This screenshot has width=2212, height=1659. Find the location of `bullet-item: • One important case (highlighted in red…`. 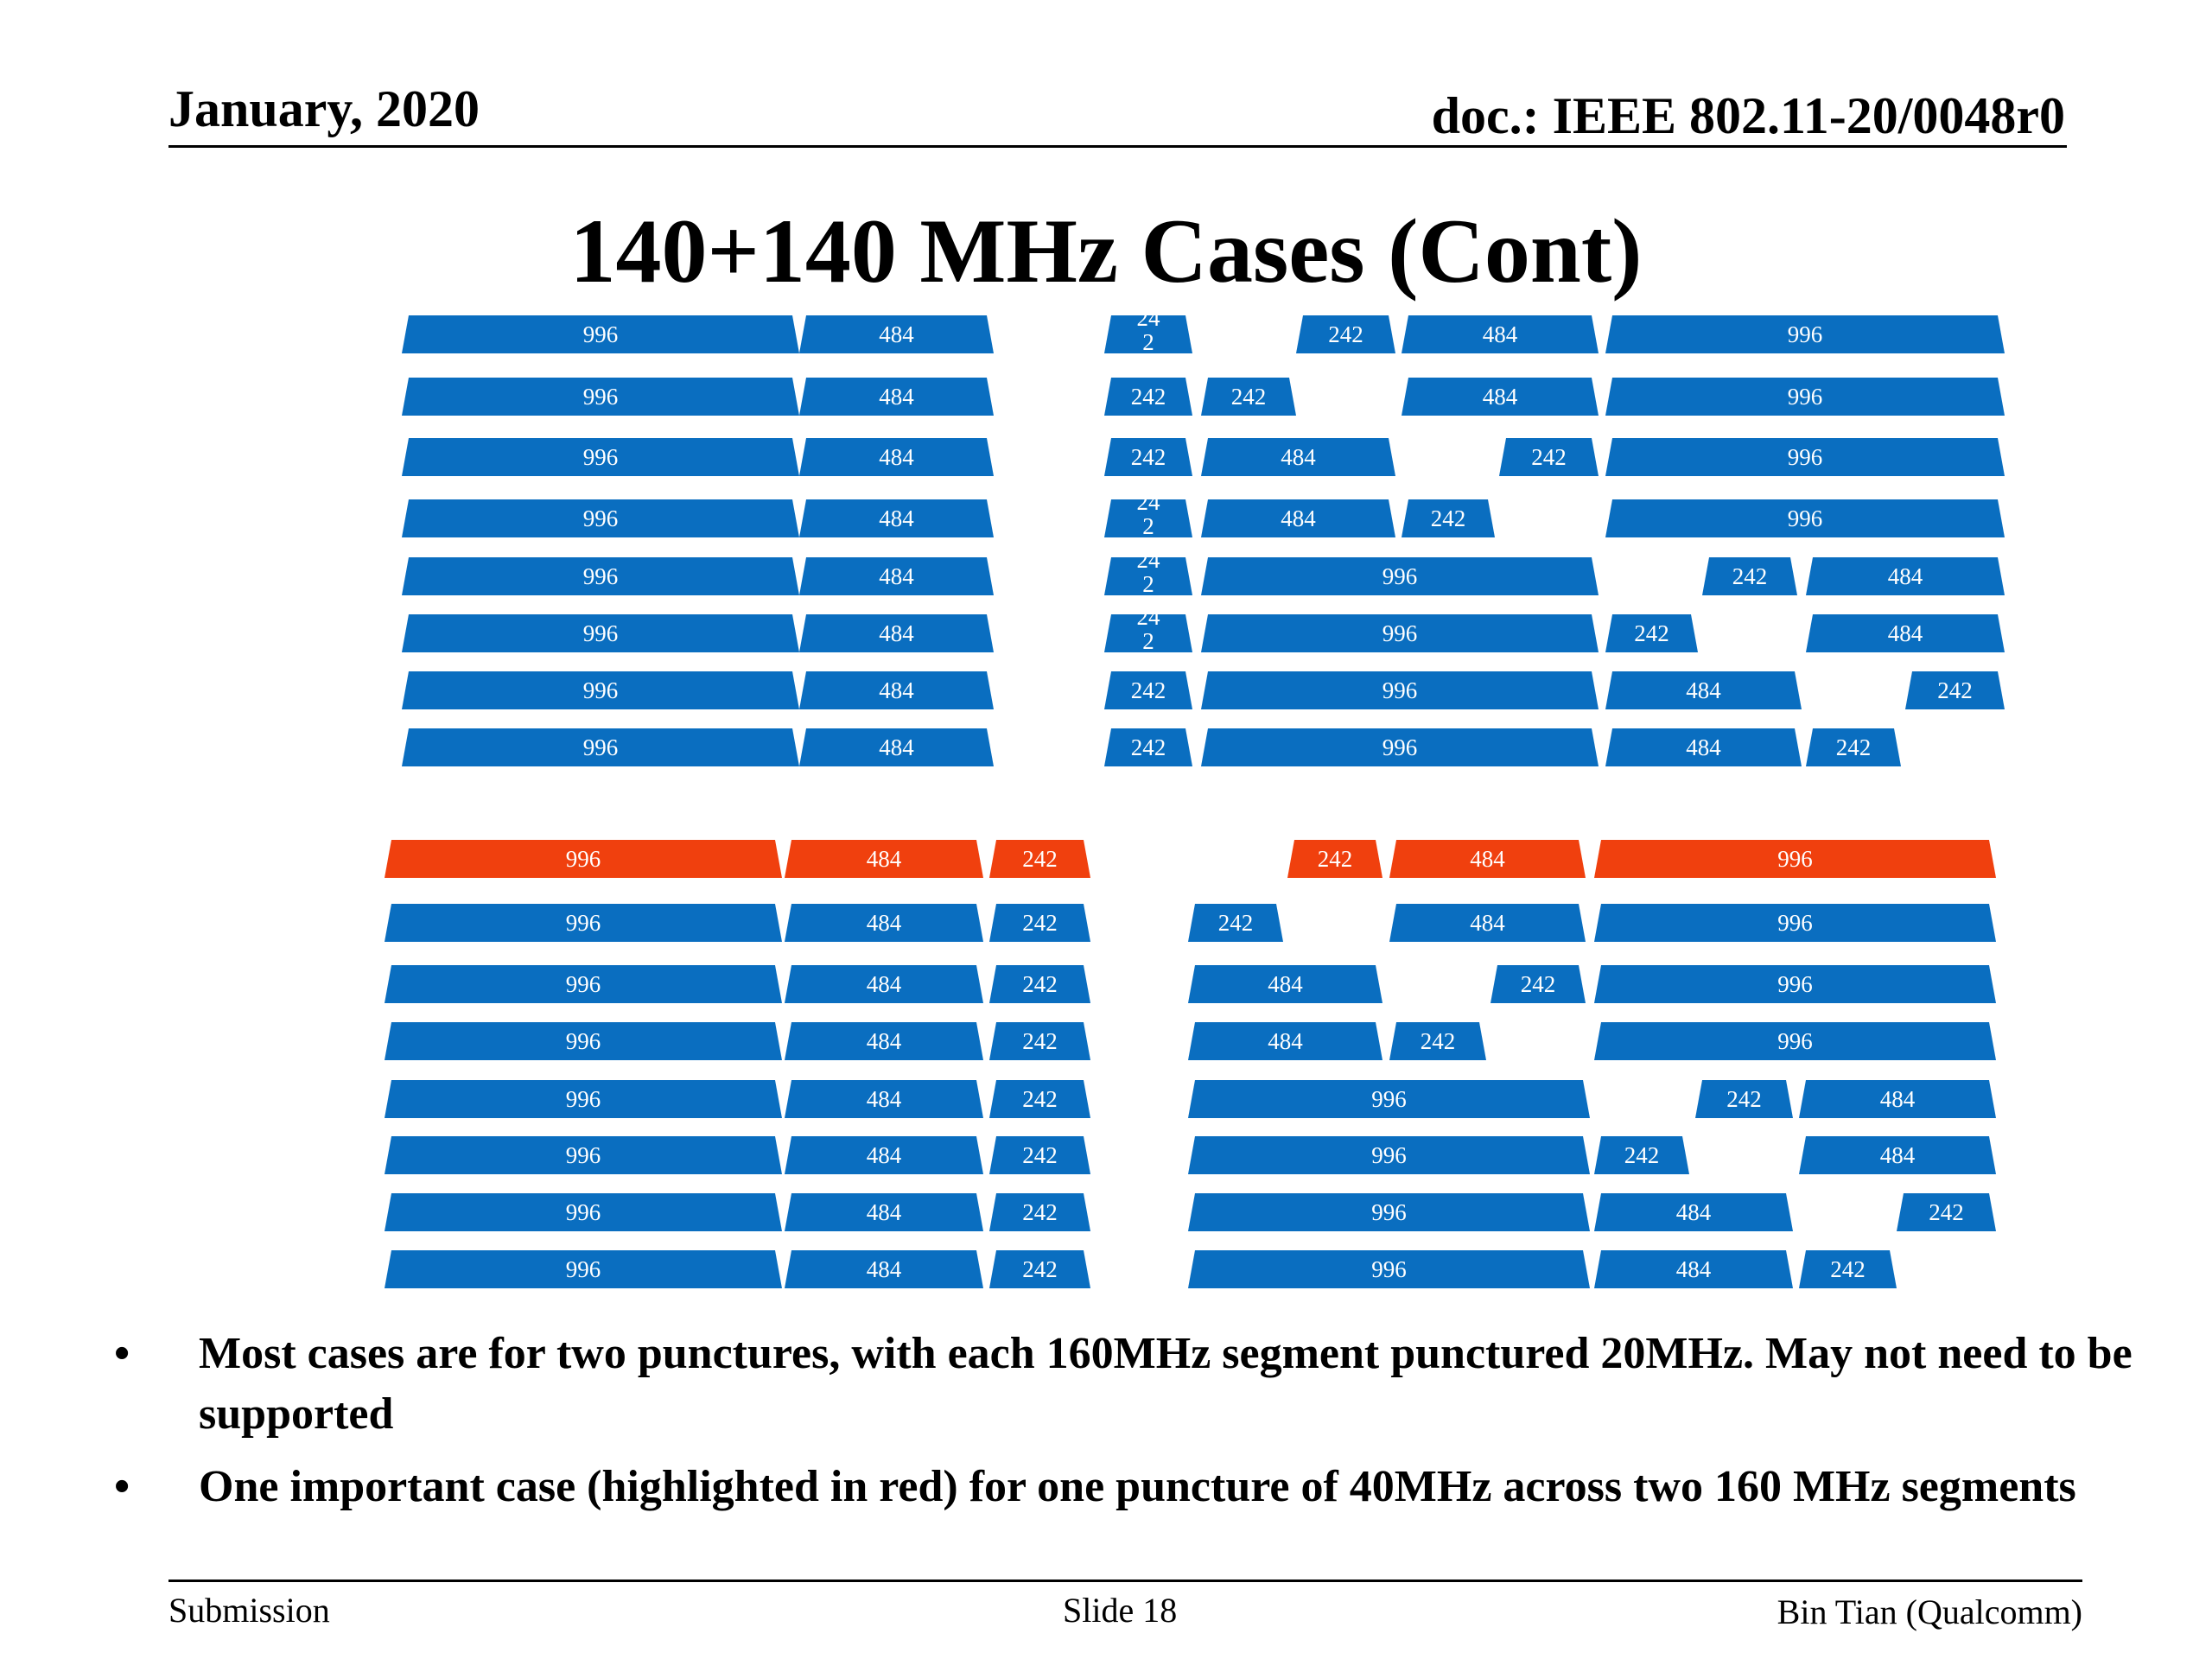

bullet-item: • One important case (highlighted in red… is located at coordinates (1123, 1487).